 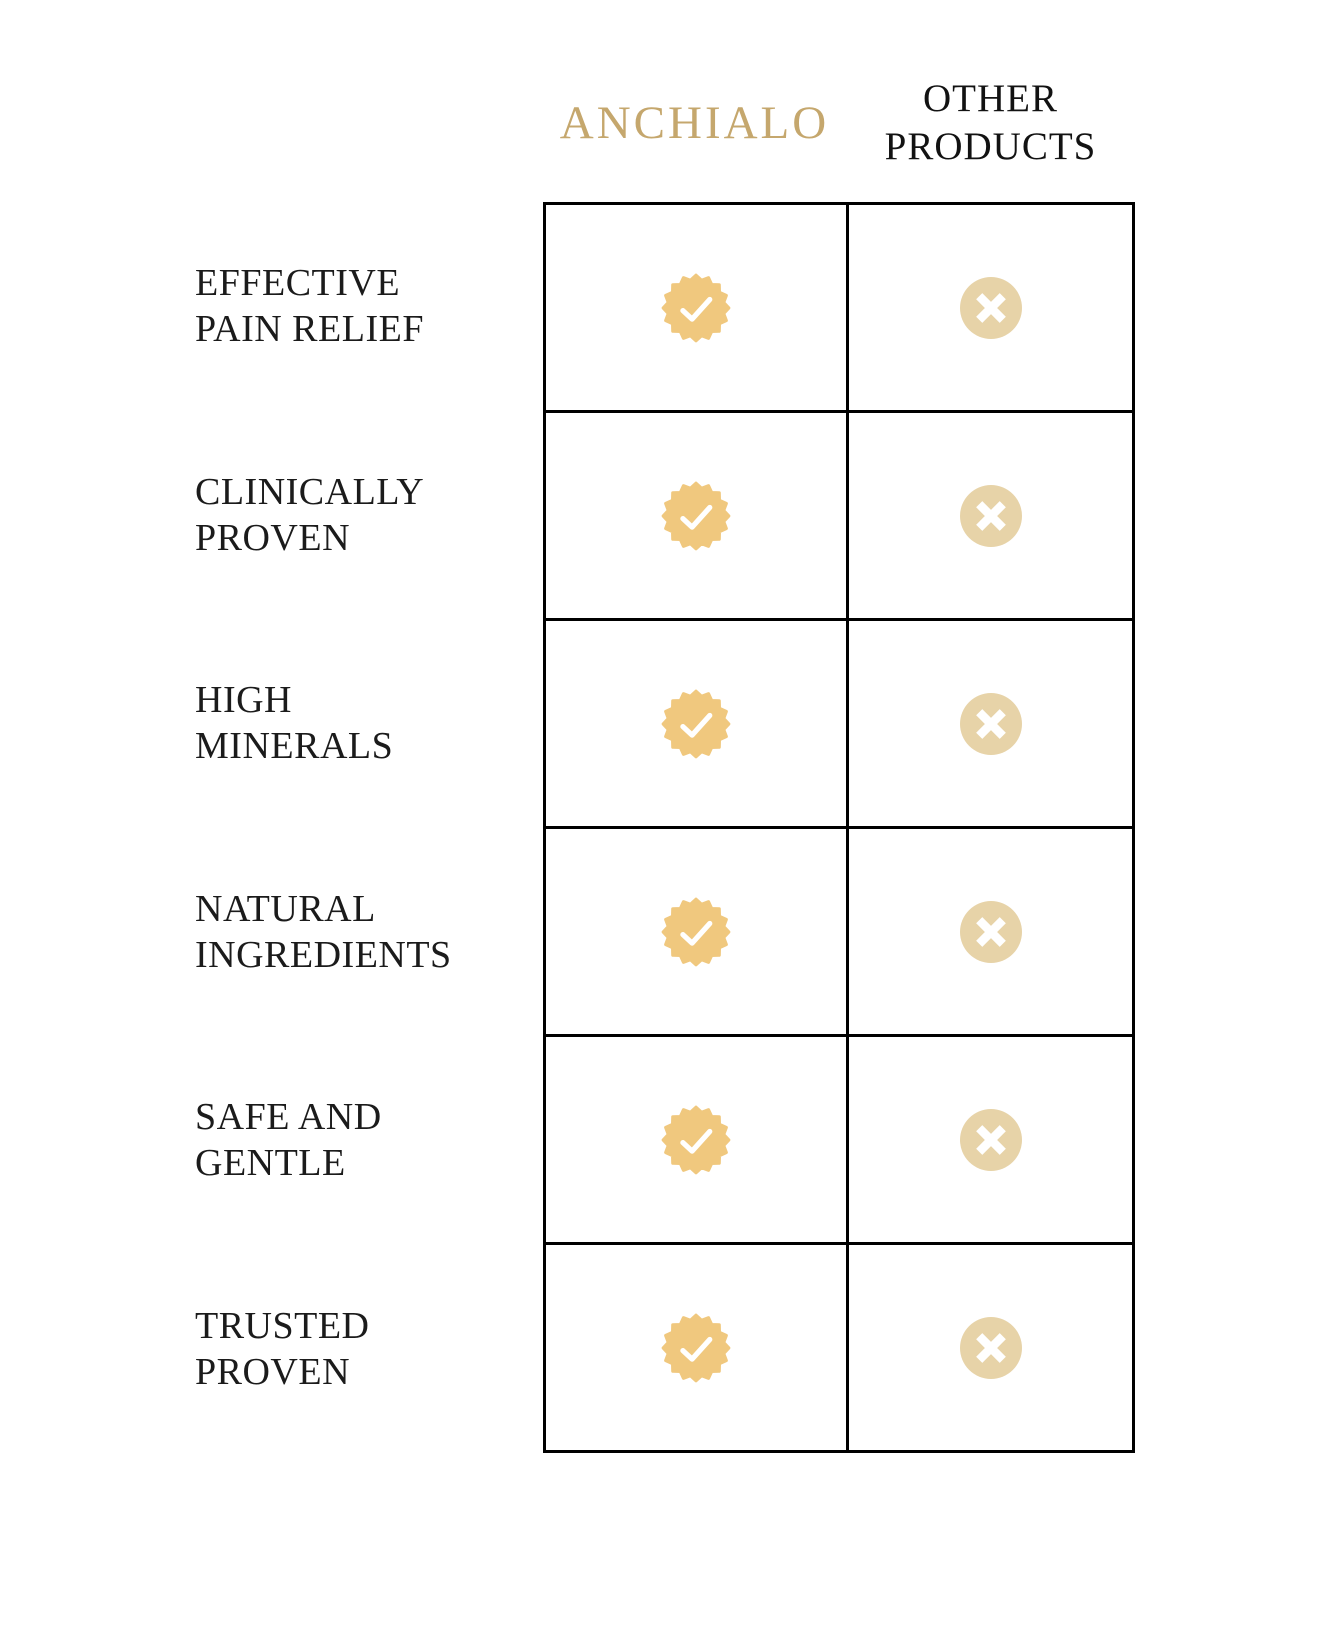 What do you see at coordinates (367, 515) in the screenshot?
I see `feature-label-clinically-proven: CLINICALLY PROVEN` at bounding box center [367, 515].